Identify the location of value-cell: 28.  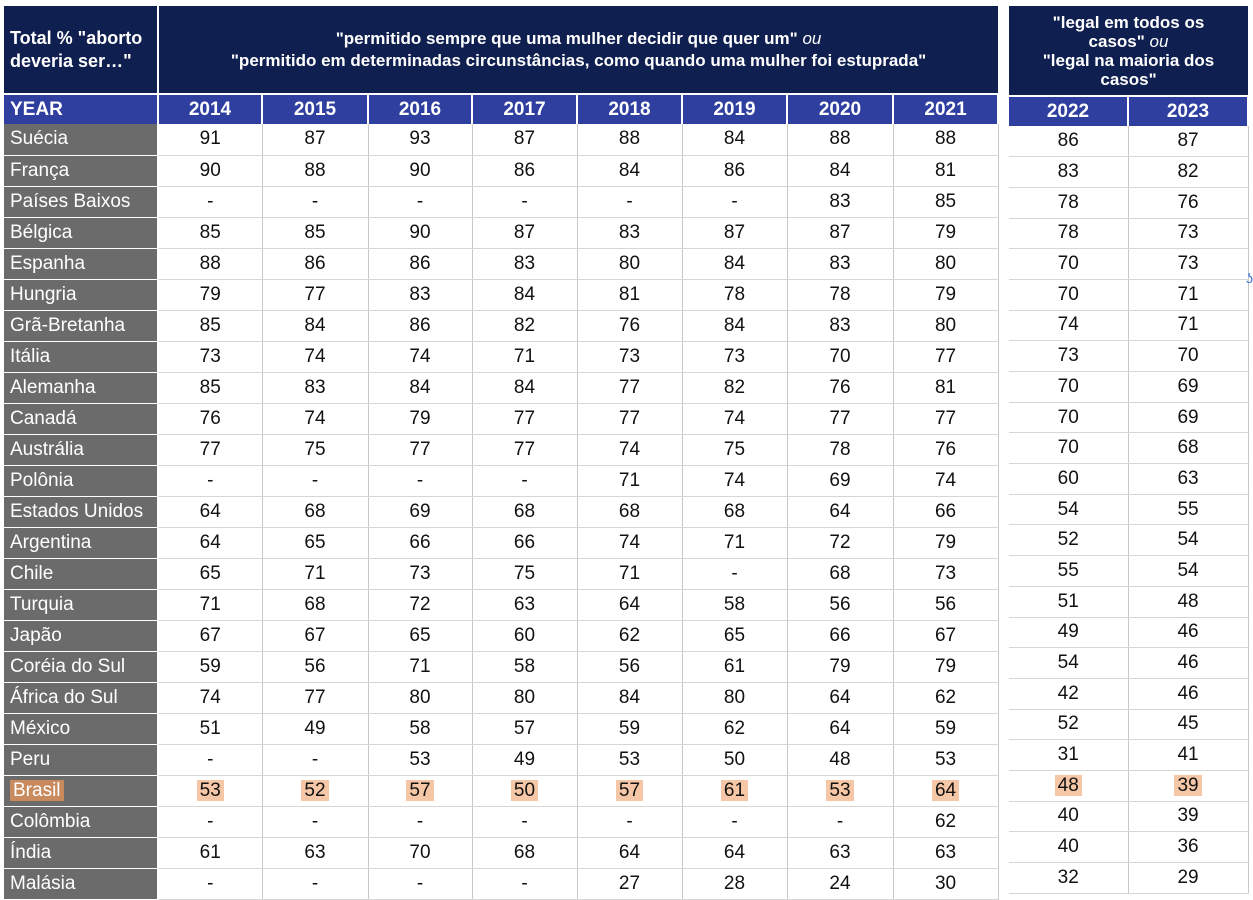
(735, 884).